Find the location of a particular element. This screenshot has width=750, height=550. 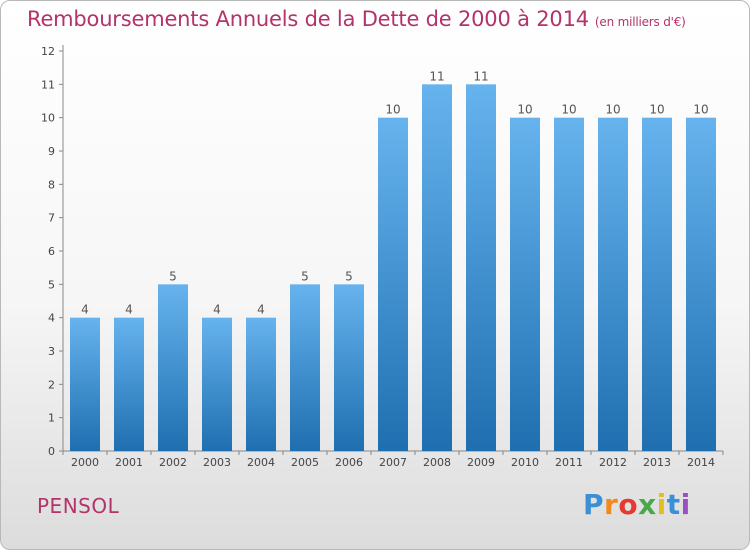

y-tick-label: 11 is located at coordinates (48, 84).